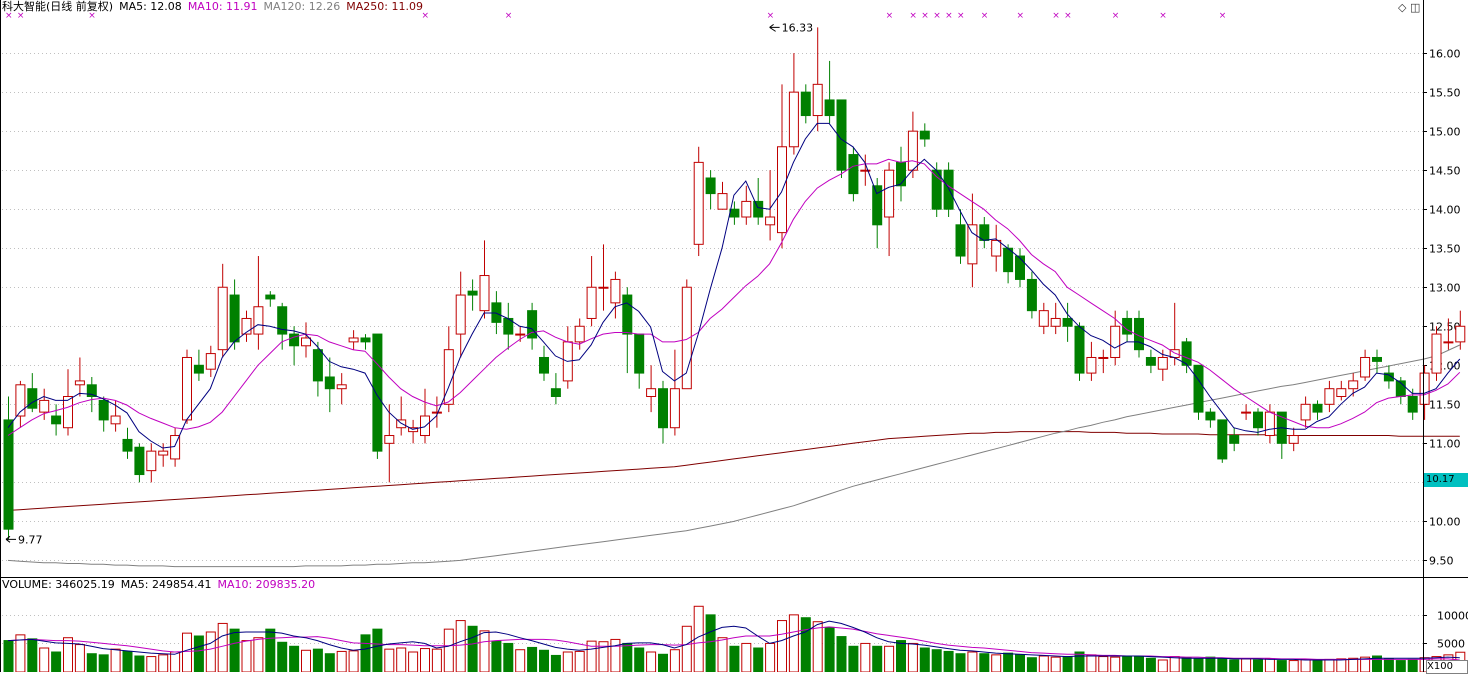 The image size is (1468, 674). What do you see at coordinates (1441, 561) in the screenshot?
I see `price-tick-label: 9.50` at bounding box center [1441, 561].